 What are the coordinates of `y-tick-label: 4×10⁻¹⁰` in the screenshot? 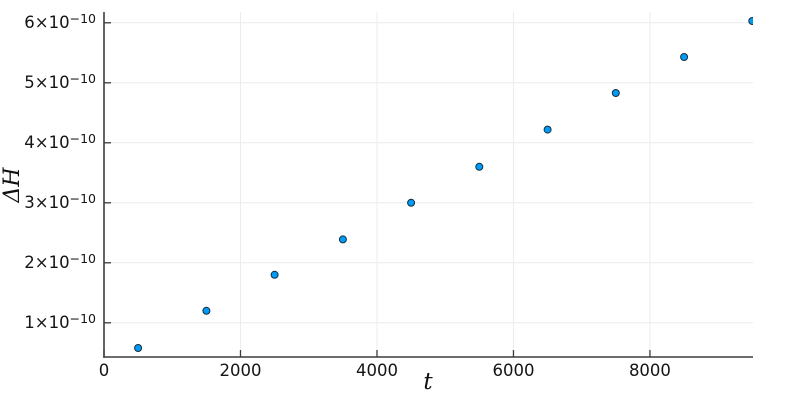 It's located at (60, 141).